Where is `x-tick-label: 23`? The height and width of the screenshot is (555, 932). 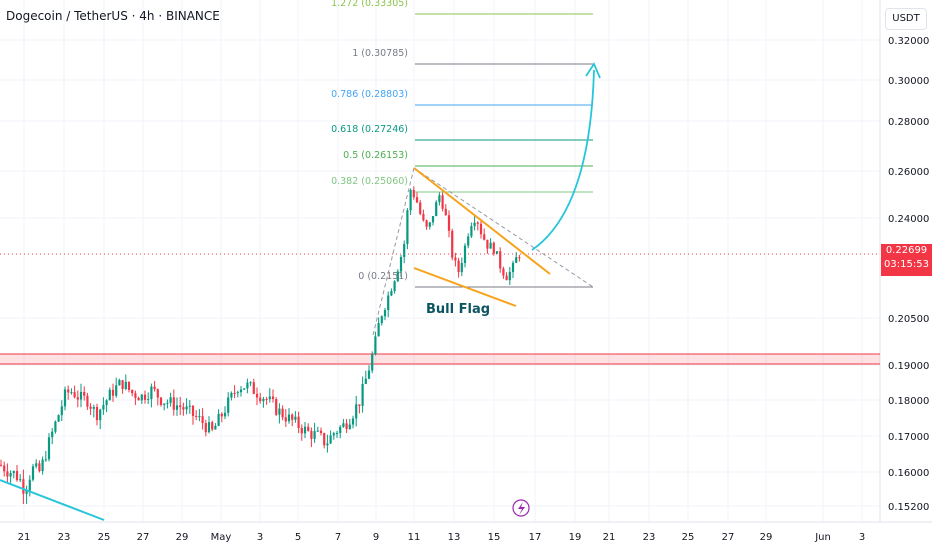 x-tick-label: 23 is located at coordinates (64, 537).